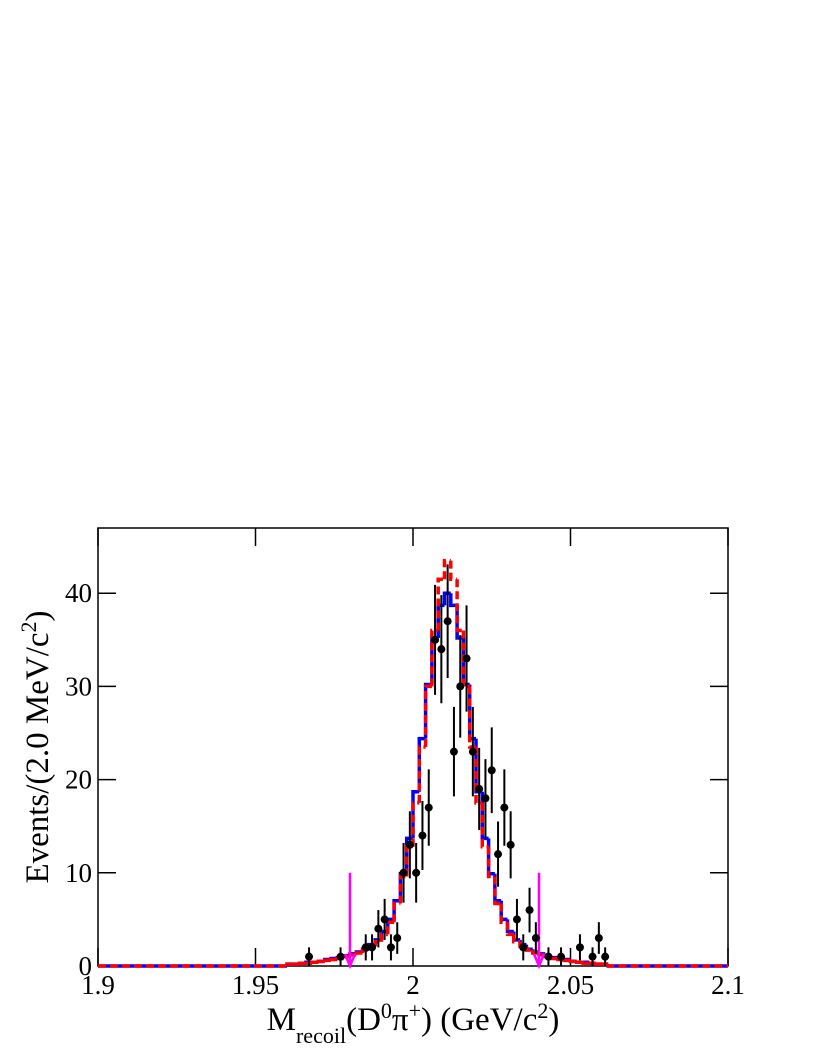  What do you see at coordinates (255, 985) in the screenshot?
I see `x-tick-label: 1.95` at bounding box center [255, 985].